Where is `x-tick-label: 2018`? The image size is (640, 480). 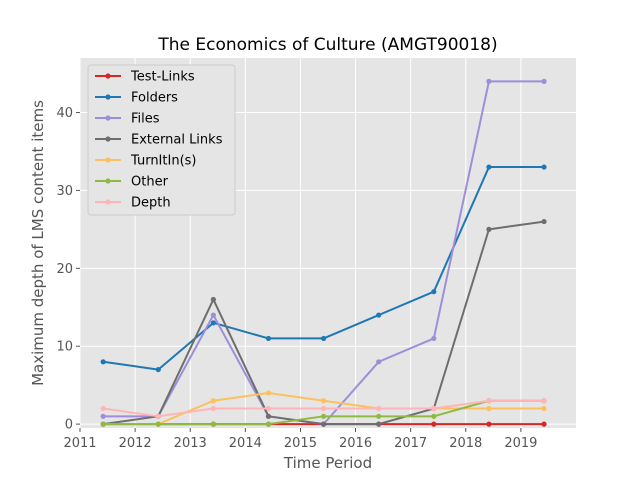
x-tick-label: 2018 is located at coordinates (465, 443).